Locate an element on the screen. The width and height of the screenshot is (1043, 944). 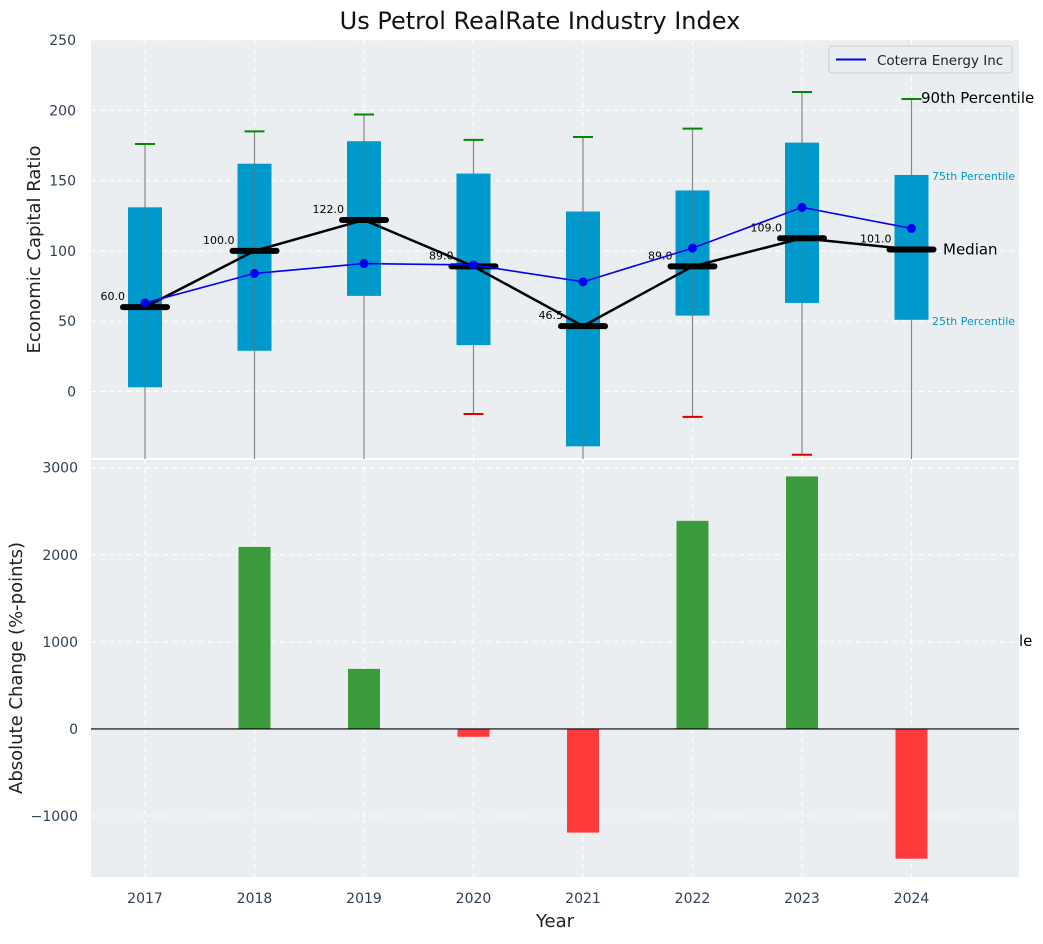
annotation-median: Median is located at coordinates (970, 250).